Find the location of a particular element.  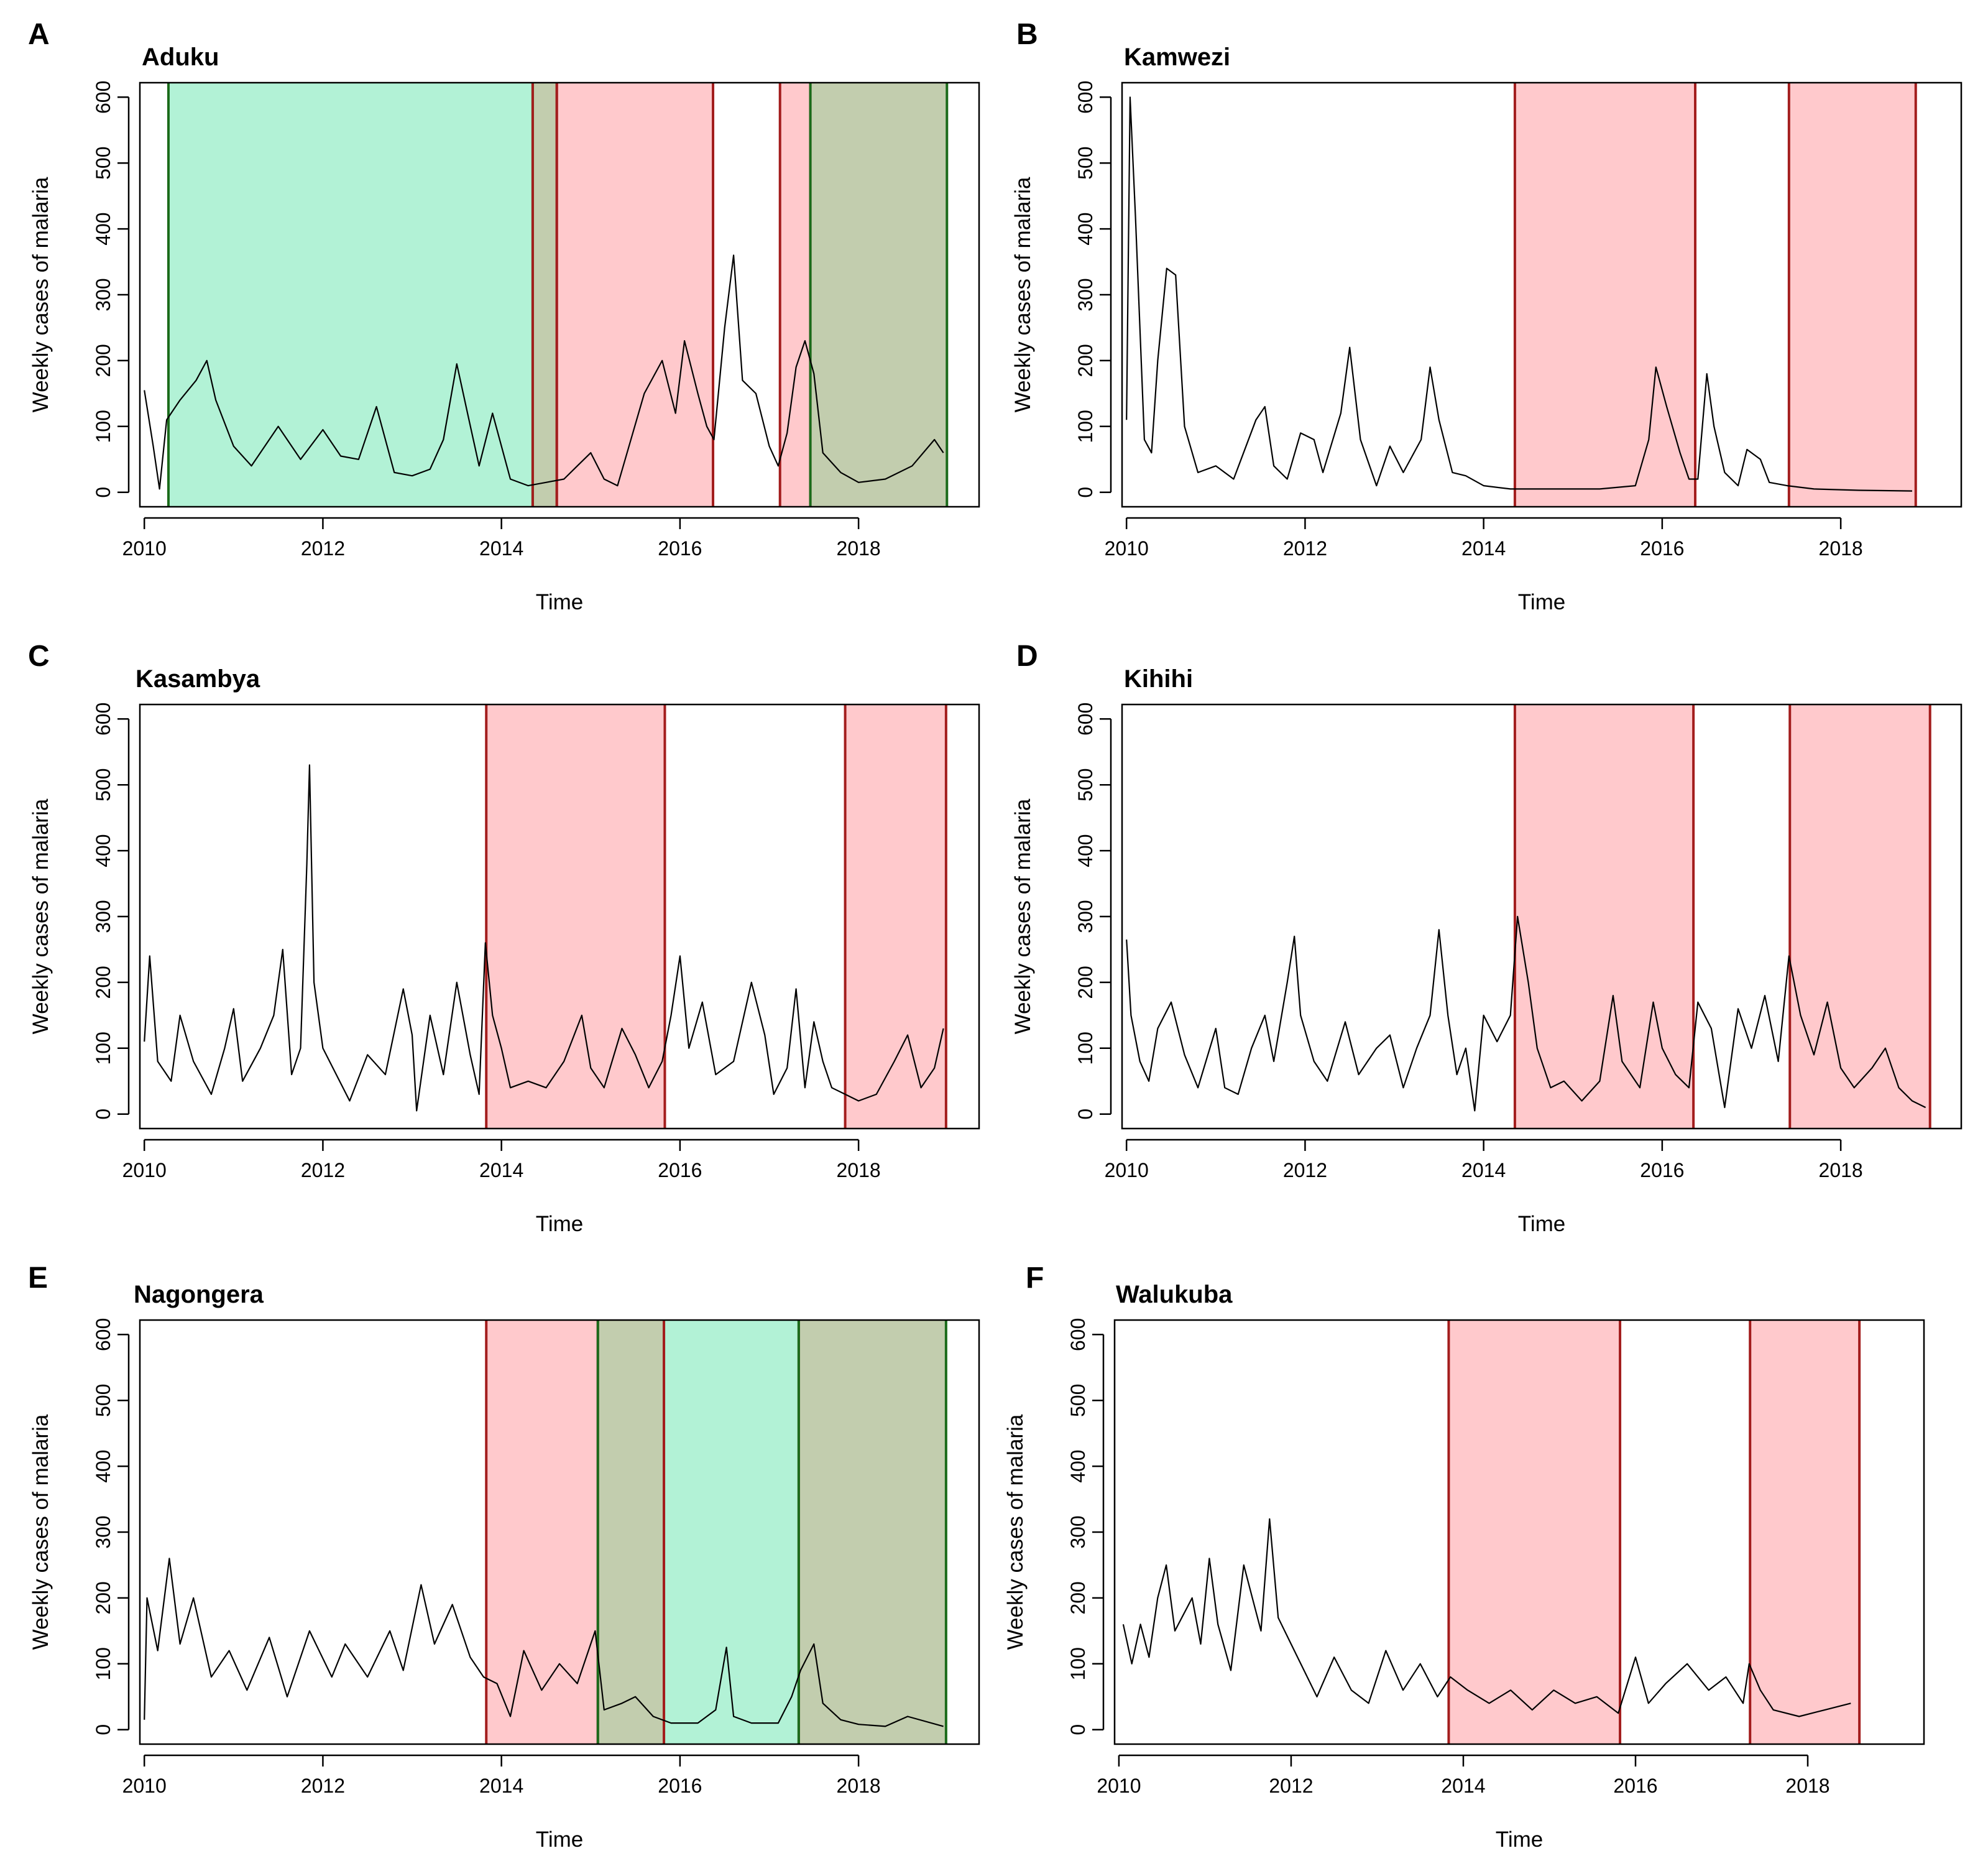

panel-title: Kamwezi is located at coordinates (1177, 58).